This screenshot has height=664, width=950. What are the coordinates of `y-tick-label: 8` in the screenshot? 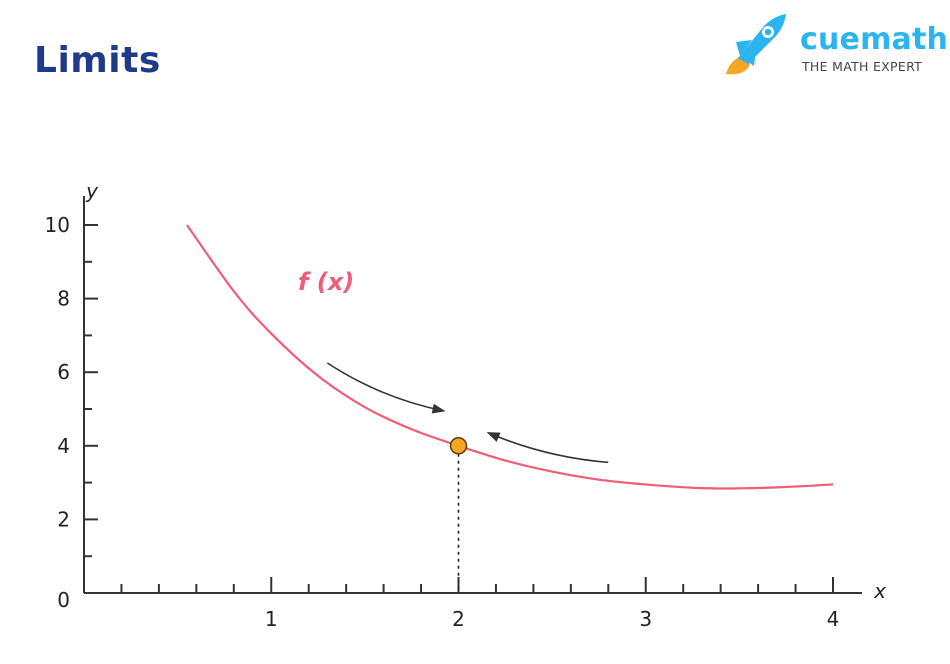 It's located at (63, 299).